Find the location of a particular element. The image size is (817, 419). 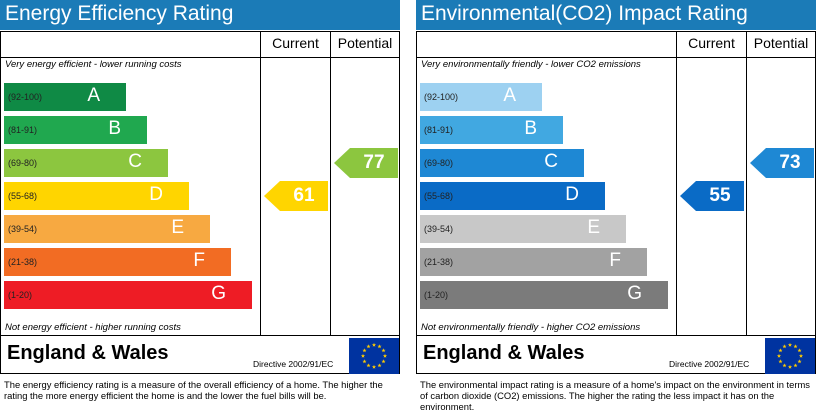

eu-flag-icon is located at coordinates (790, 356).